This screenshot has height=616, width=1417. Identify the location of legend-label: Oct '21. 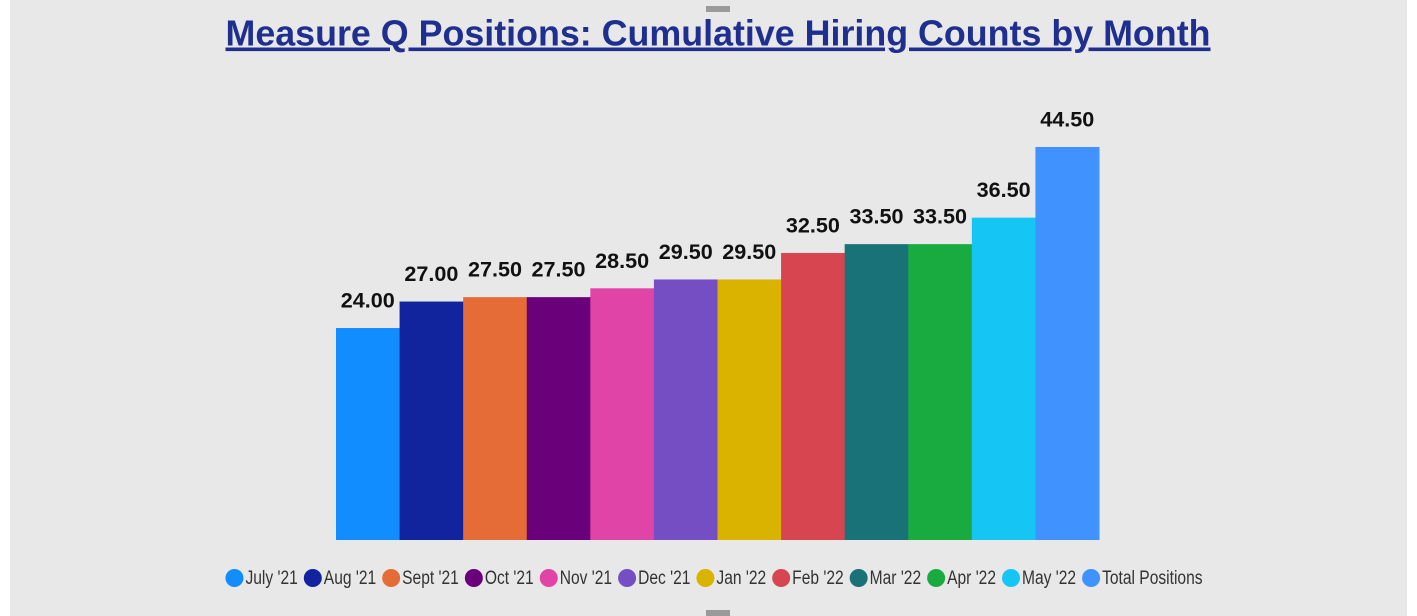
(509, 578).